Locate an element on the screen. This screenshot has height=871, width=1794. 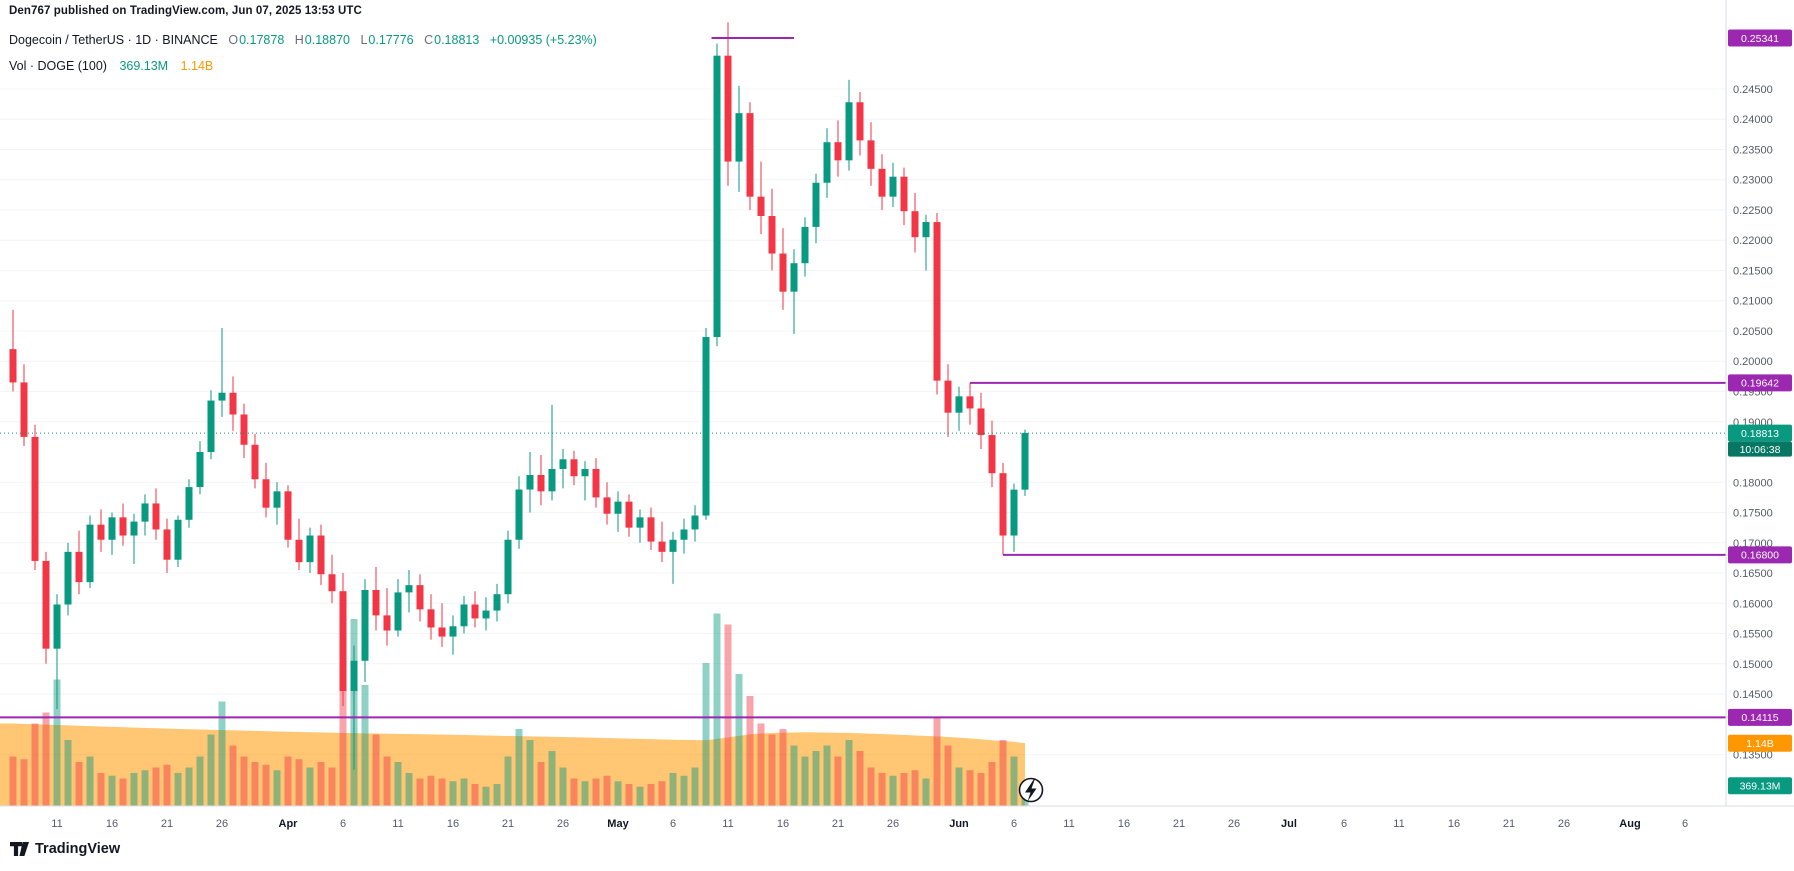
svg-text: 0.24500 is located at coordinates (1753, 90).